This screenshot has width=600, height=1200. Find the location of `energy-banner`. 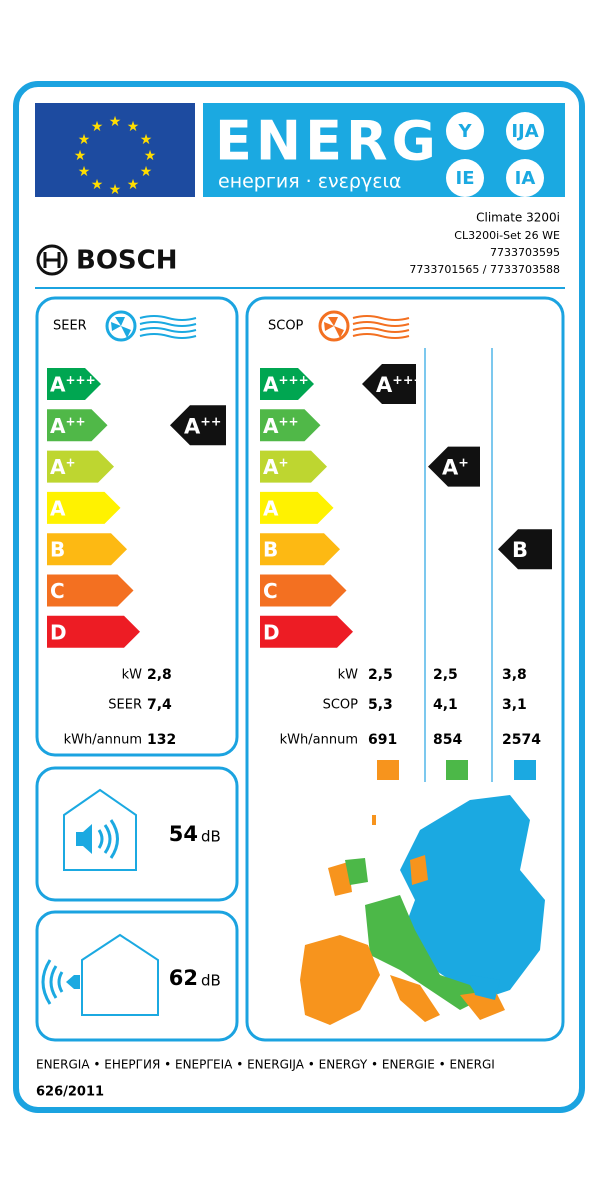

energy-banner is located at coordinates (384, 150).